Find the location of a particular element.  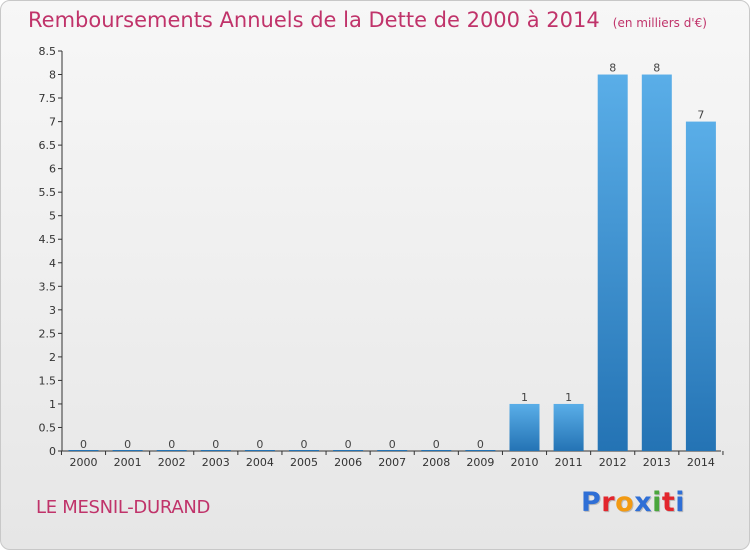

x-tick-label: 2002 is located at coordinates (172, 462).